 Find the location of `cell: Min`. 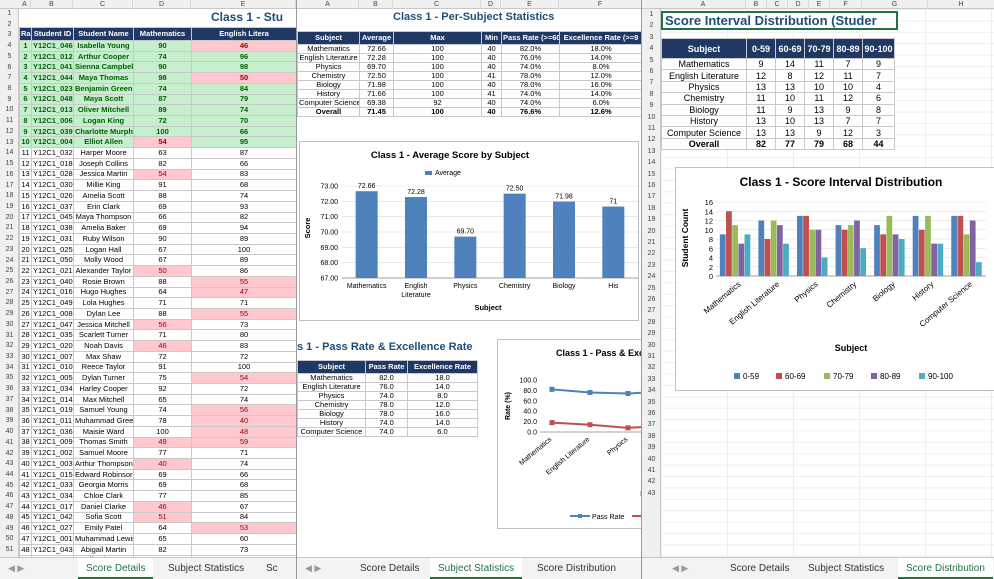

cell: Min is located at coordinates (491, 38).